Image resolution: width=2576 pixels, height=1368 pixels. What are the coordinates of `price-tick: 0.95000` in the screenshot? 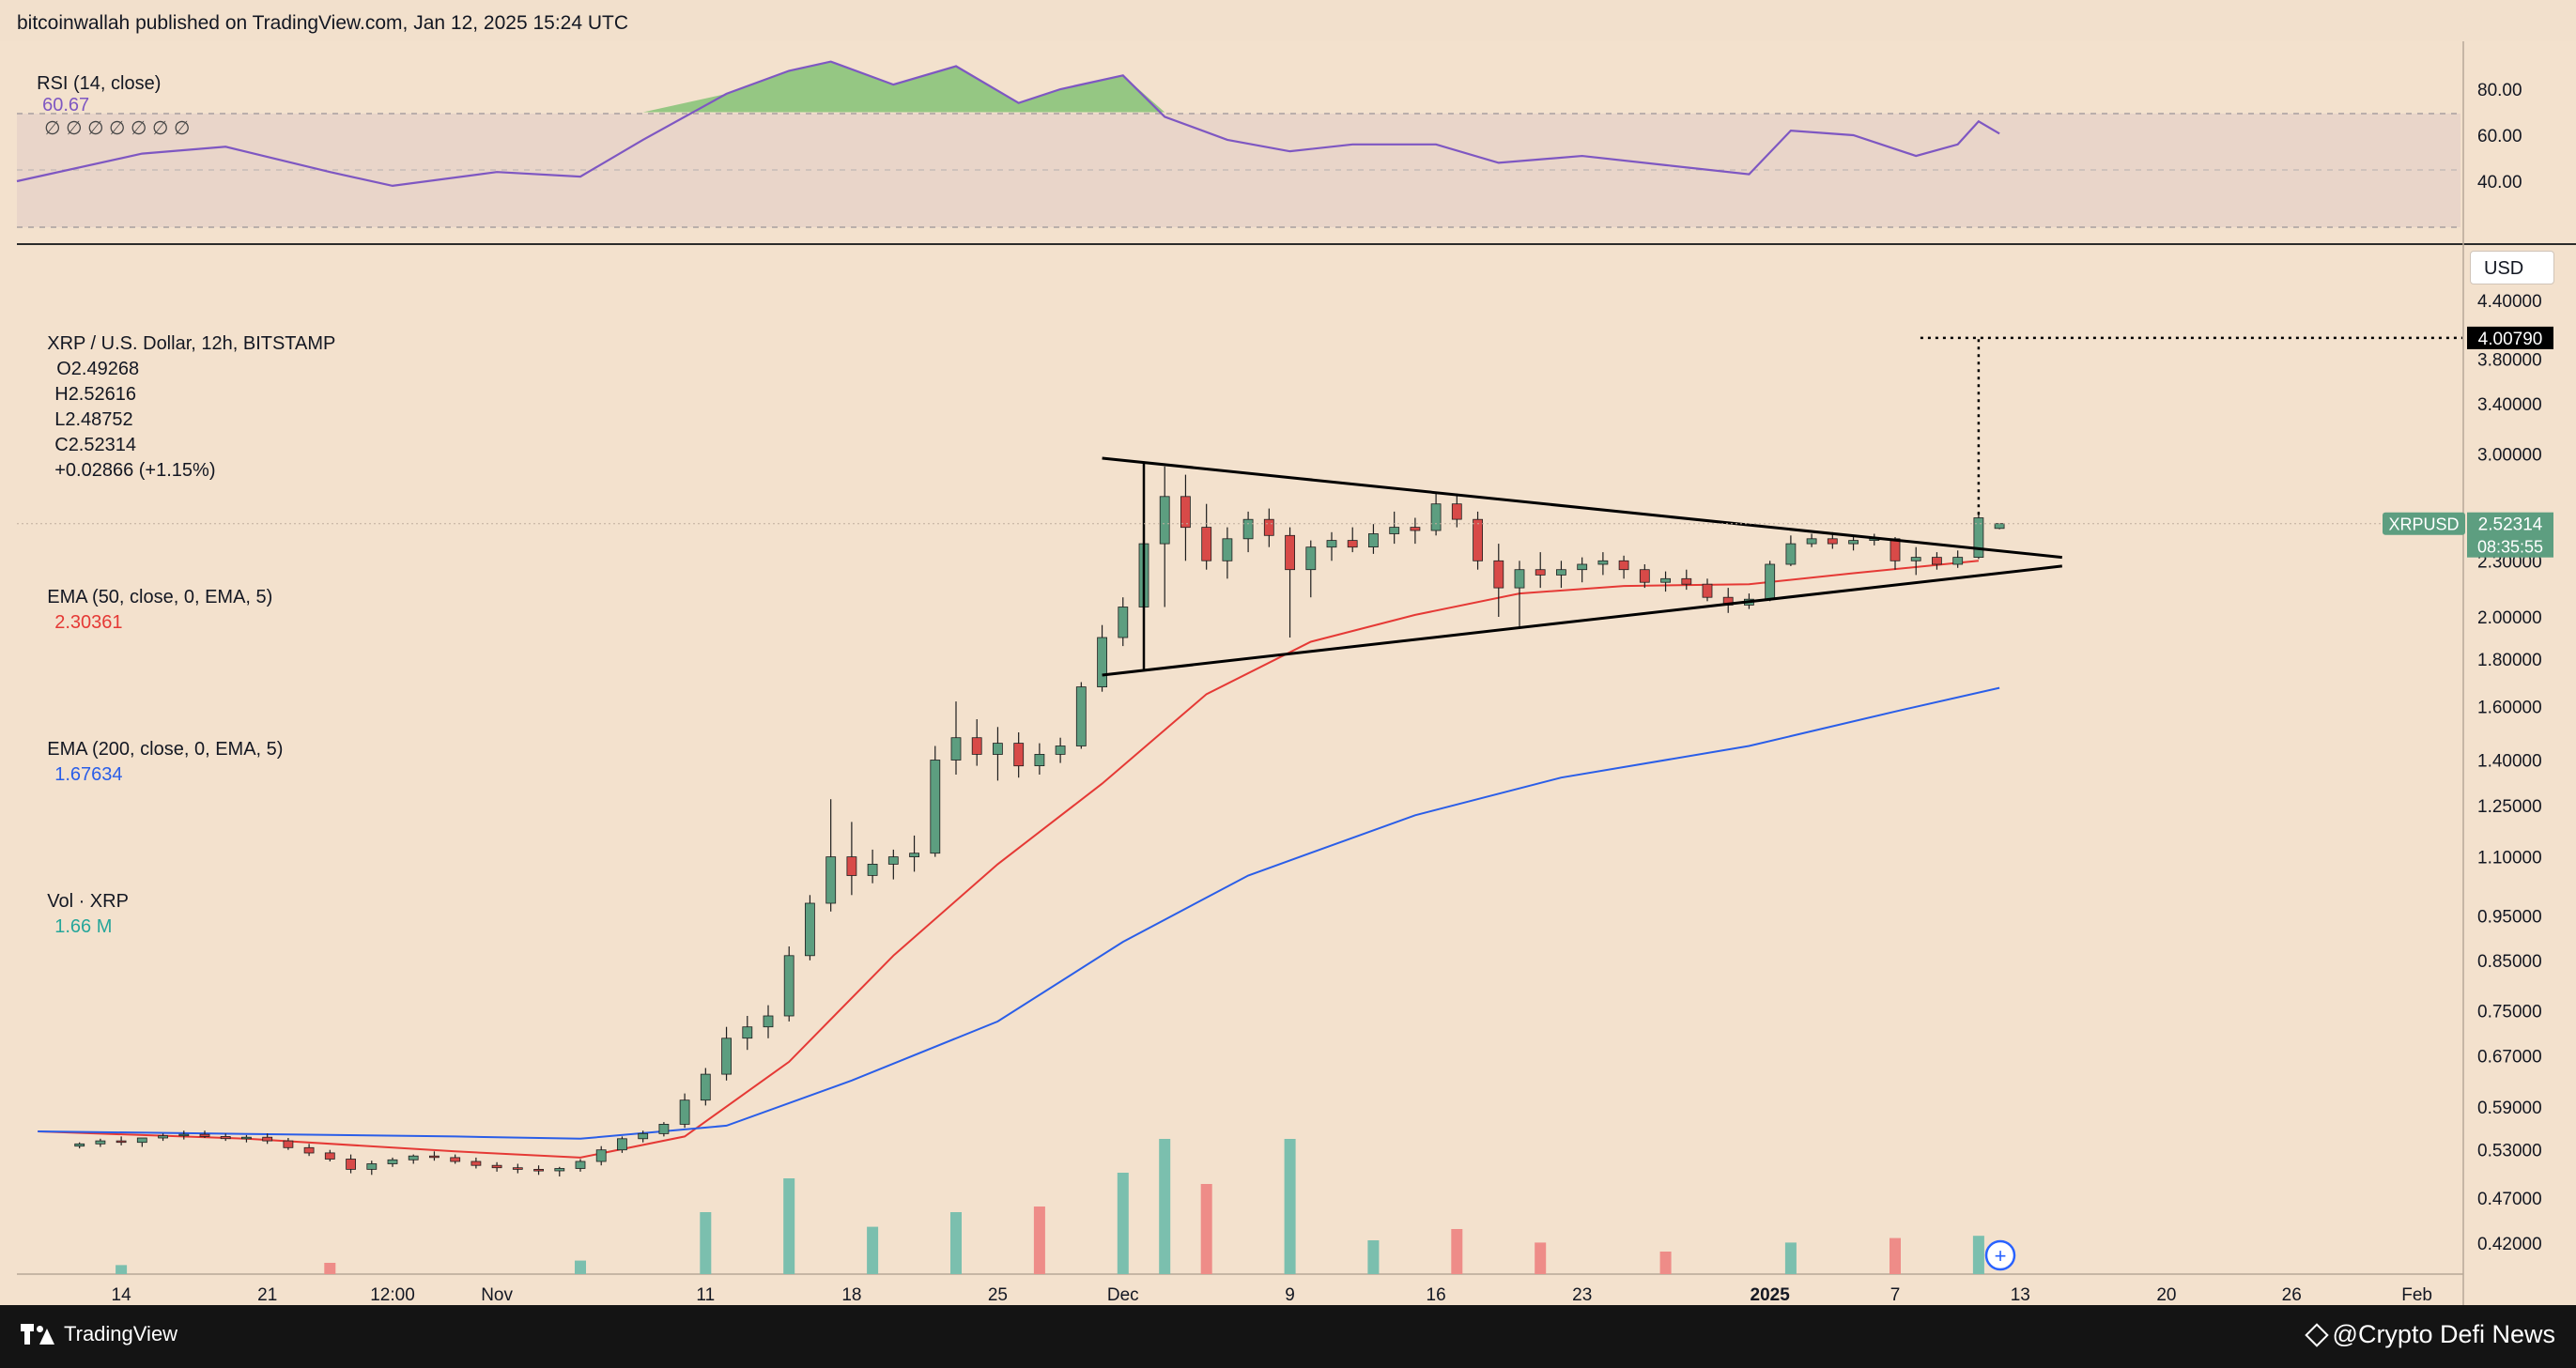 It's located at (2509, 917).